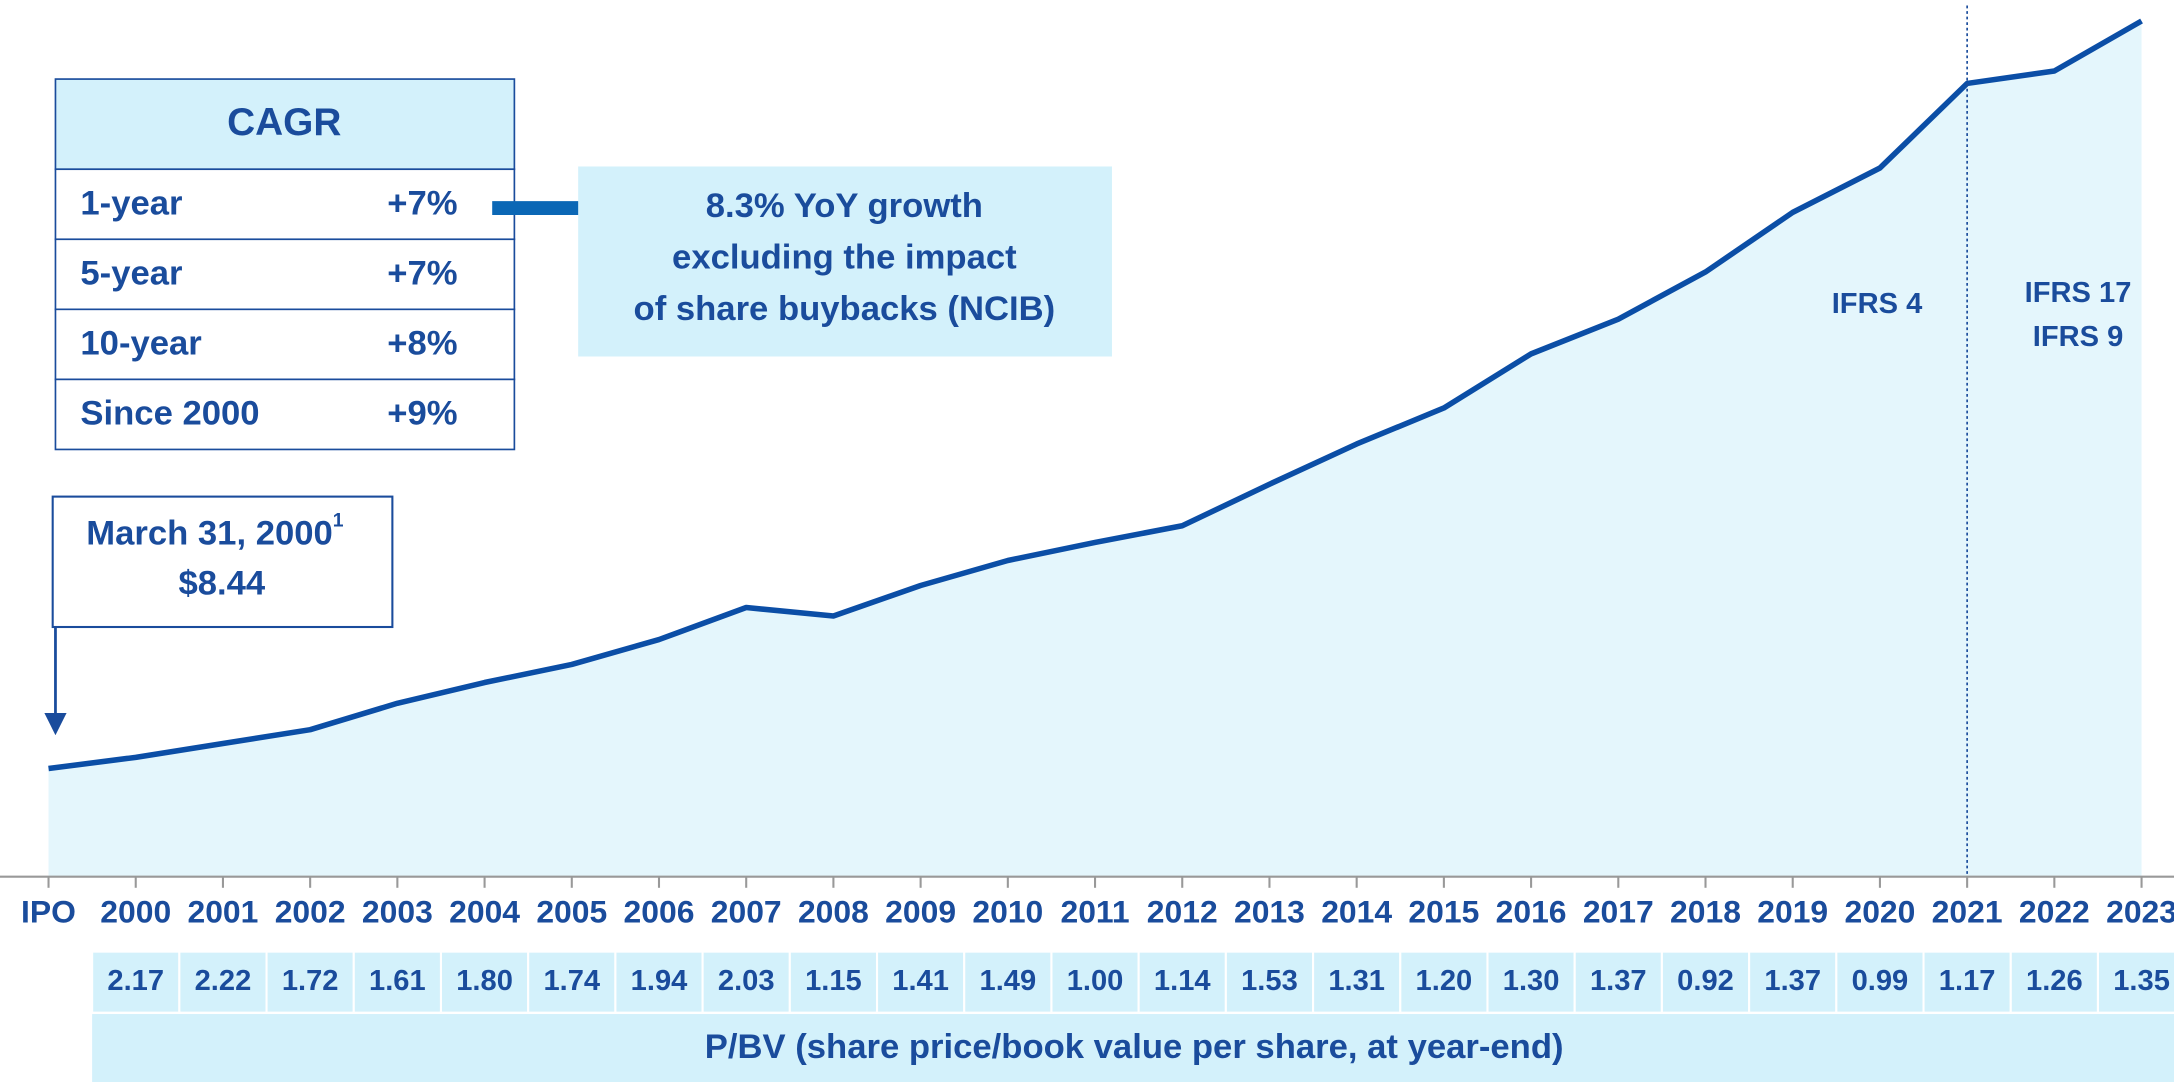 The width and height of the screenshot is (2174, 1082). I want to click on x-tick-label: 2008, so click(833, 912).